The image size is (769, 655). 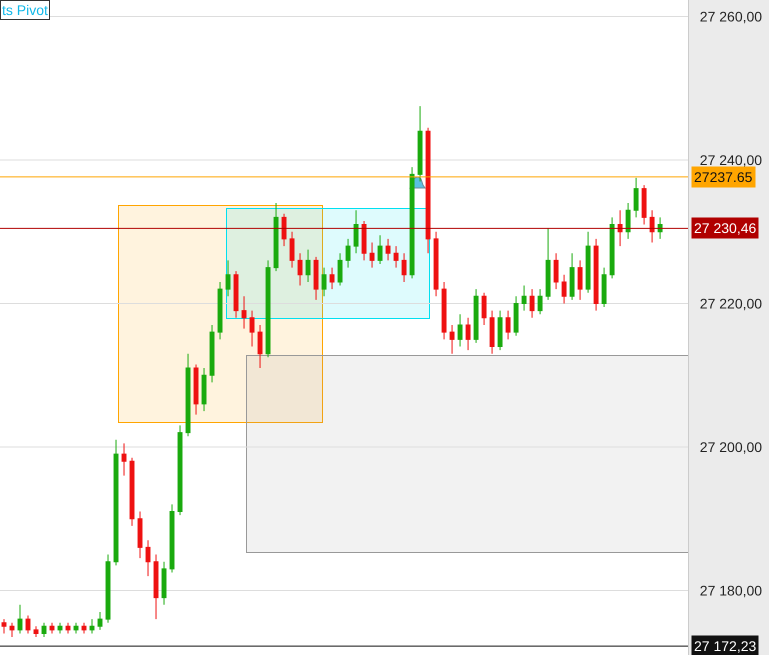 I want to click on ref-line-label: 27 230,46, so click(x=725, y=228).